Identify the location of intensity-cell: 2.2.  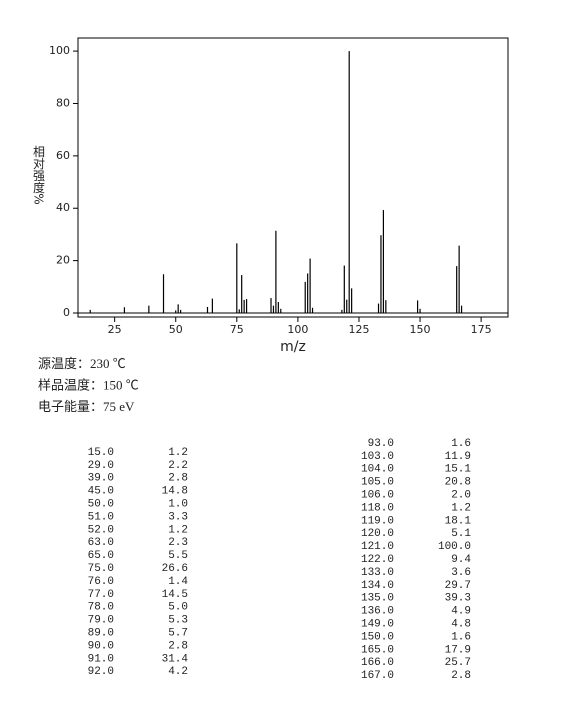
(178, 466).